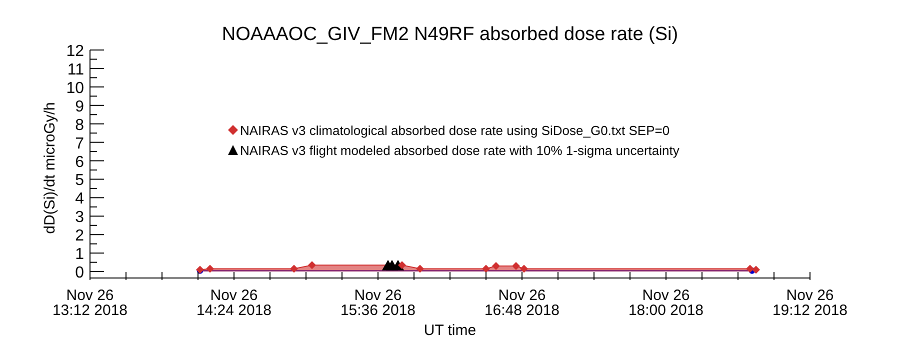  Describe the element at coordinates (378, 303) in the screenshot. I see `x-tick-label: Nov 26 15:36 2018` at that location.